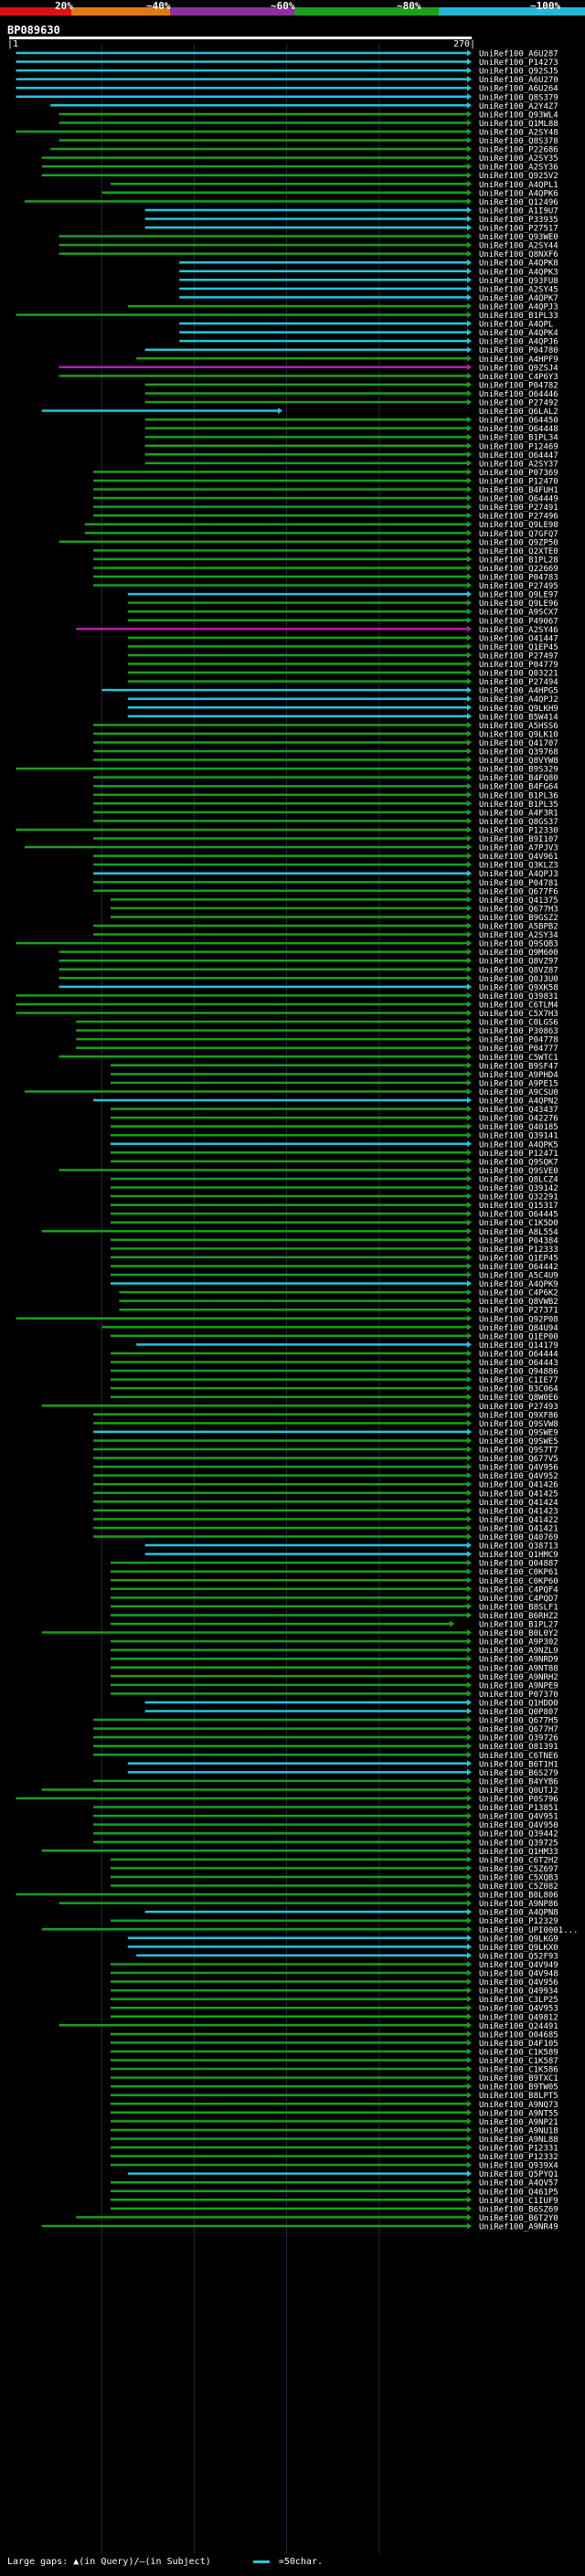 The width and height of the screenshot is (585, 2576). I want to click on hit-id-label: UniRef100_Q4V951, so click(518, 1817).